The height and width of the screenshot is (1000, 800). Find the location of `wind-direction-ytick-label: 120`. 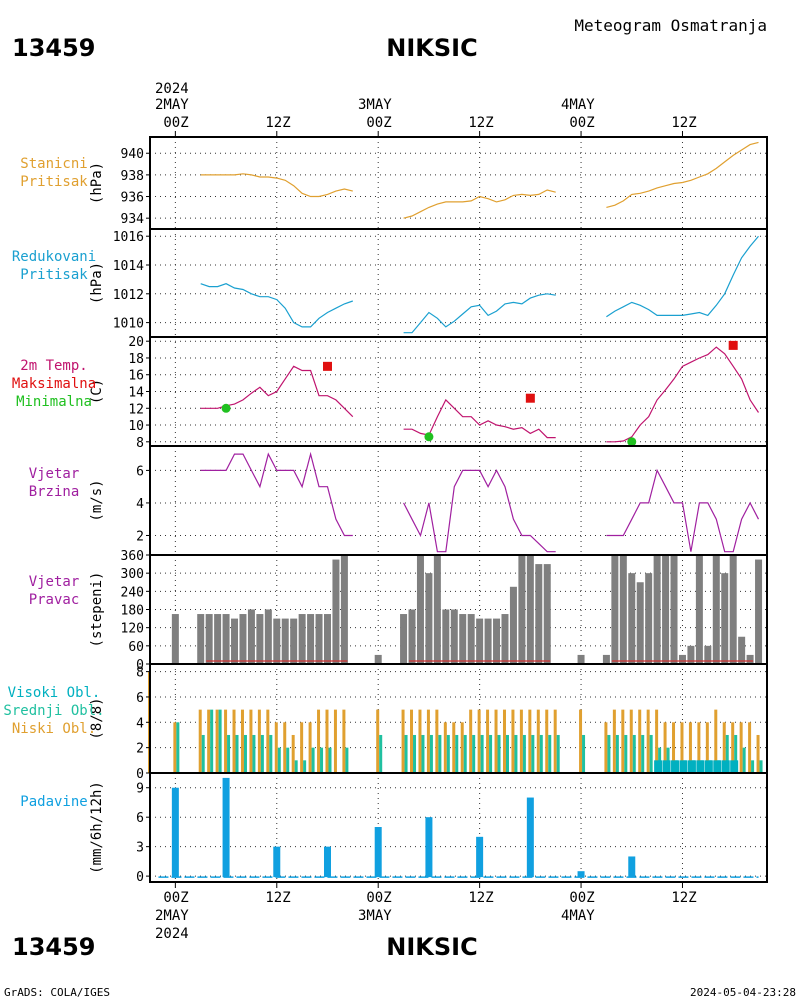

wind-direction-ytick-label: 120 is located at coordinates (132, 629).